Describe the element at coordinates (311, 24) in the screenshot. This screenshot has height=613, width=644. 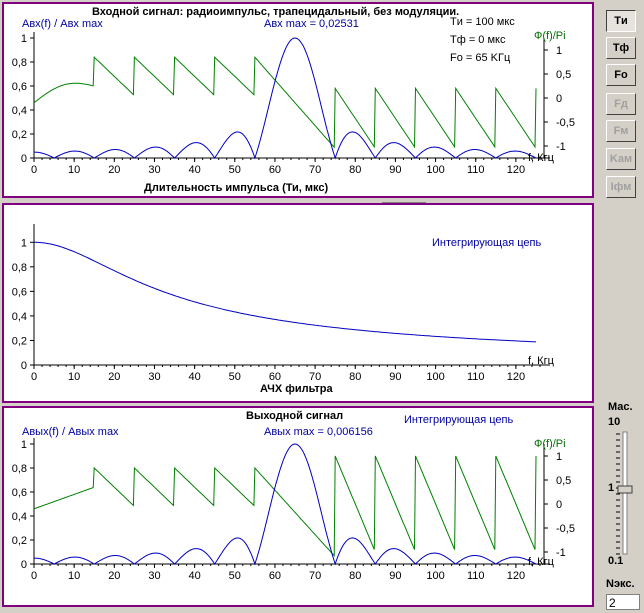
I see `input-max-label: Aвх max = 0,02531` at that location.